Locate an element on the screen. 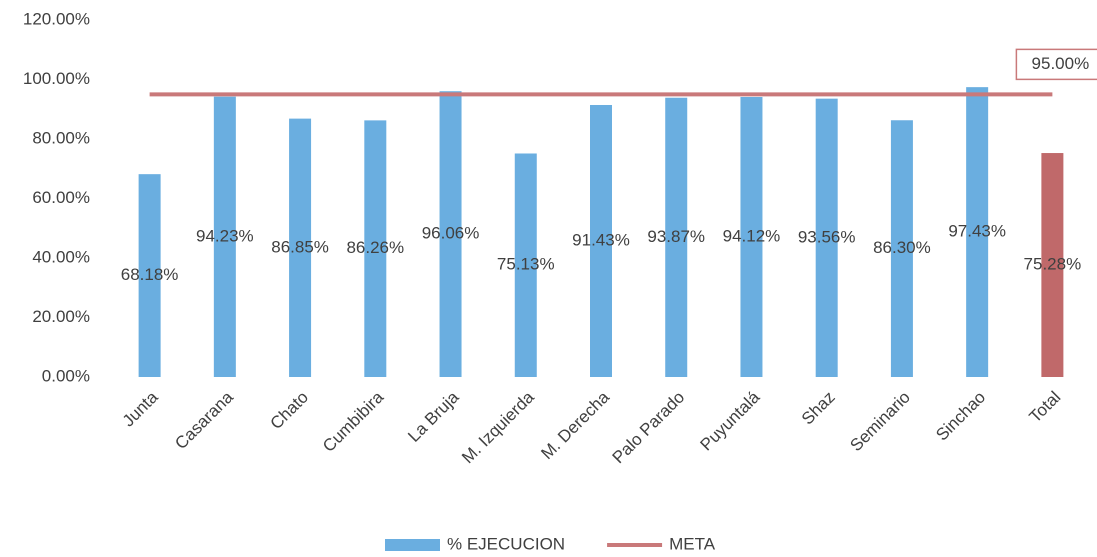 This screenshot has height=557, width=1097. y-tick-label: 40.00% is located at coordinates (61, 256).